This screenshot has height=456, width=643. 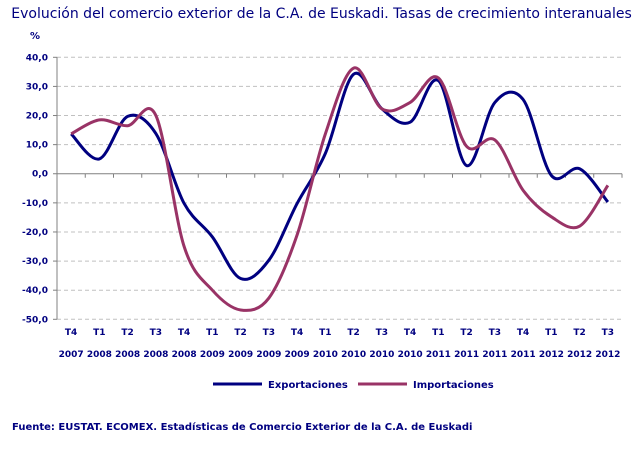 I want to click on legend-label: Exportaciones, so click(x=308, y=385).